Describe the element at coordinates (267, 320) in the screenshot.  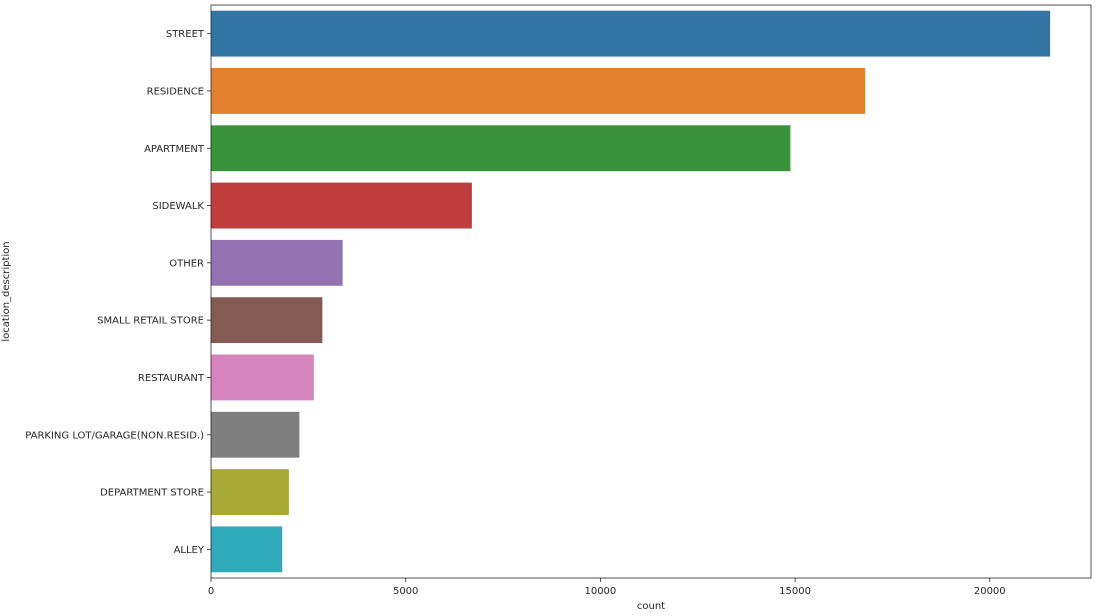
I see `bar-small-retail-store` at that location.